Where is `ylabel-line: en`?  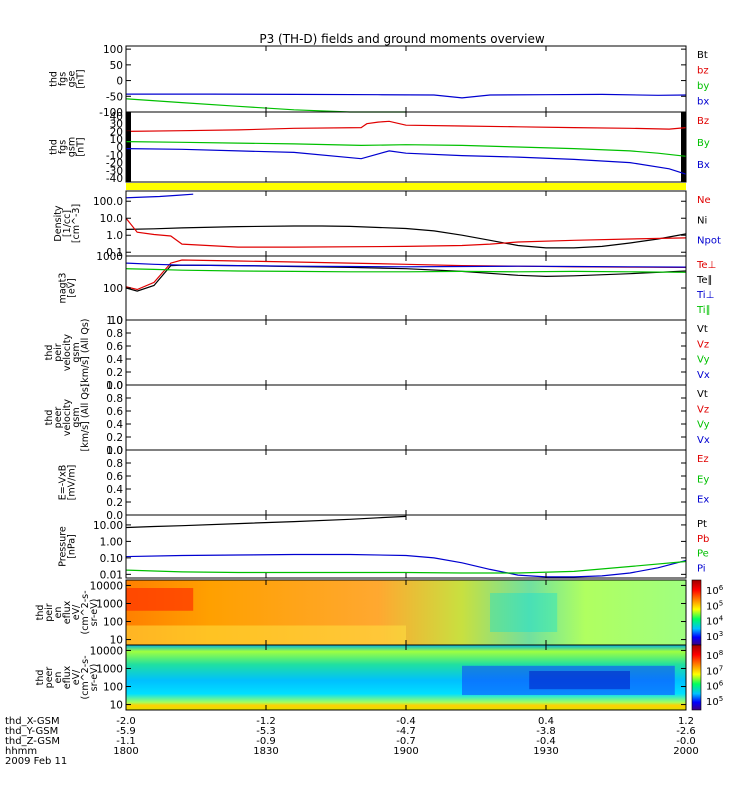 ylabel-line: en is located at coordinates (58, 613).